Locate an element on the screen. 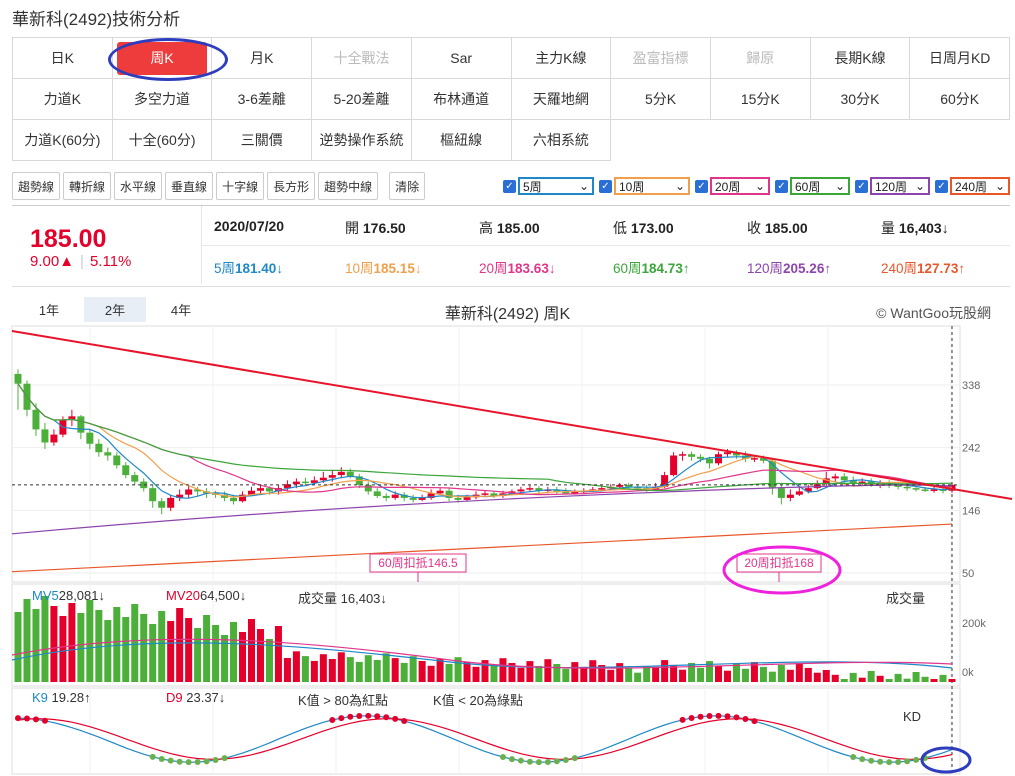 The image size is (1015, 776). menu-tab: 日周月KD is located at coordinates (960, 58).